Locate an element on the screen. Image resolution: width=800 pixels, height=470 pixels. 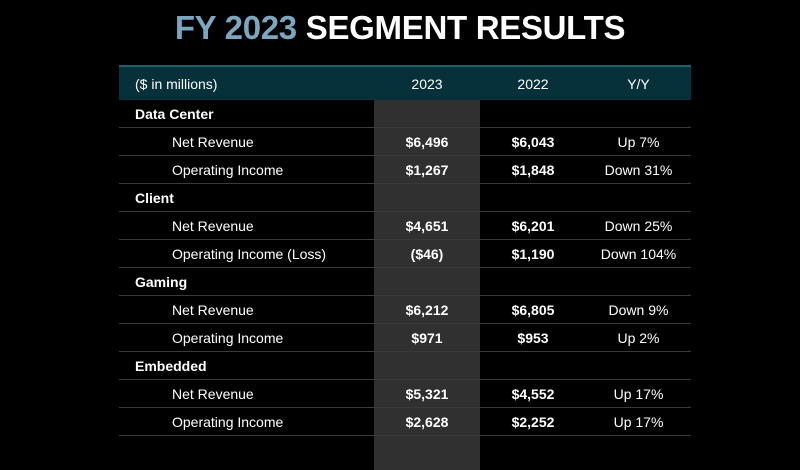
segment-name: Client is located at coordinates (154, 197).